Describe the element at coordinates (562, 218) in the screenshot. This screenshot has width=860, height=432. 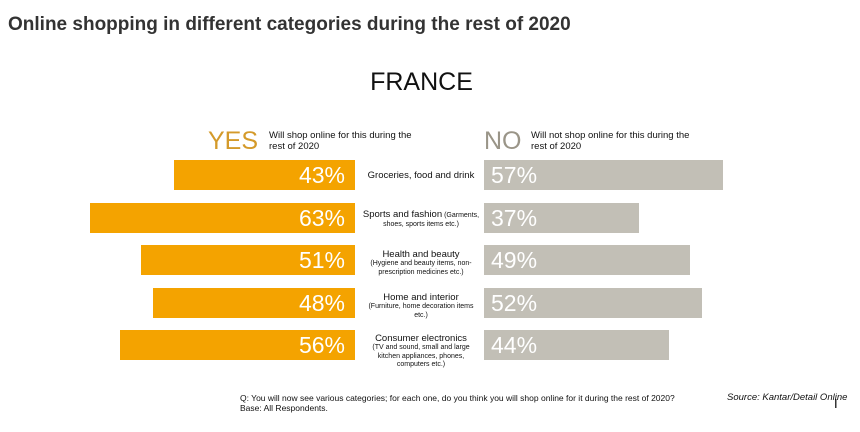
I see `bar-no-sports-and-fashion: 37%` at that location.